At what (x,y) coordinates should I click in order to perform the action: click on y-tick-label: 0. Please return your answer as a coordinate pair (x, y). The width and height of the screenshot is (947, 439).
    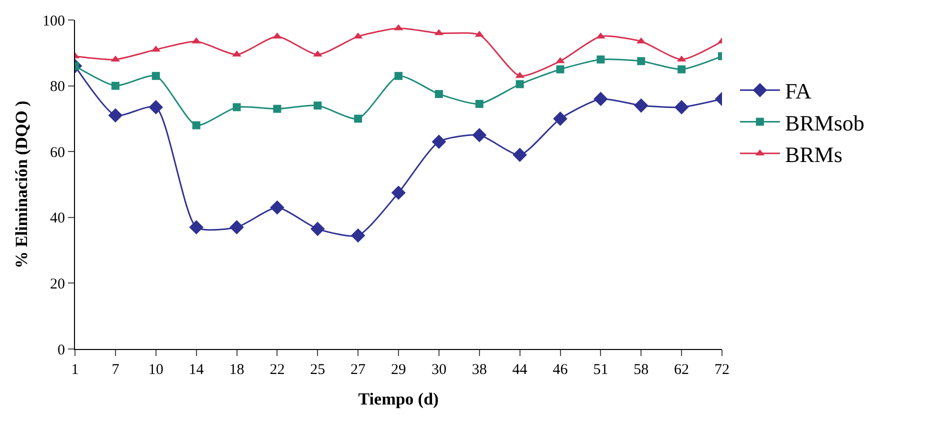
    Looking at the image, I should click on (61, 350).